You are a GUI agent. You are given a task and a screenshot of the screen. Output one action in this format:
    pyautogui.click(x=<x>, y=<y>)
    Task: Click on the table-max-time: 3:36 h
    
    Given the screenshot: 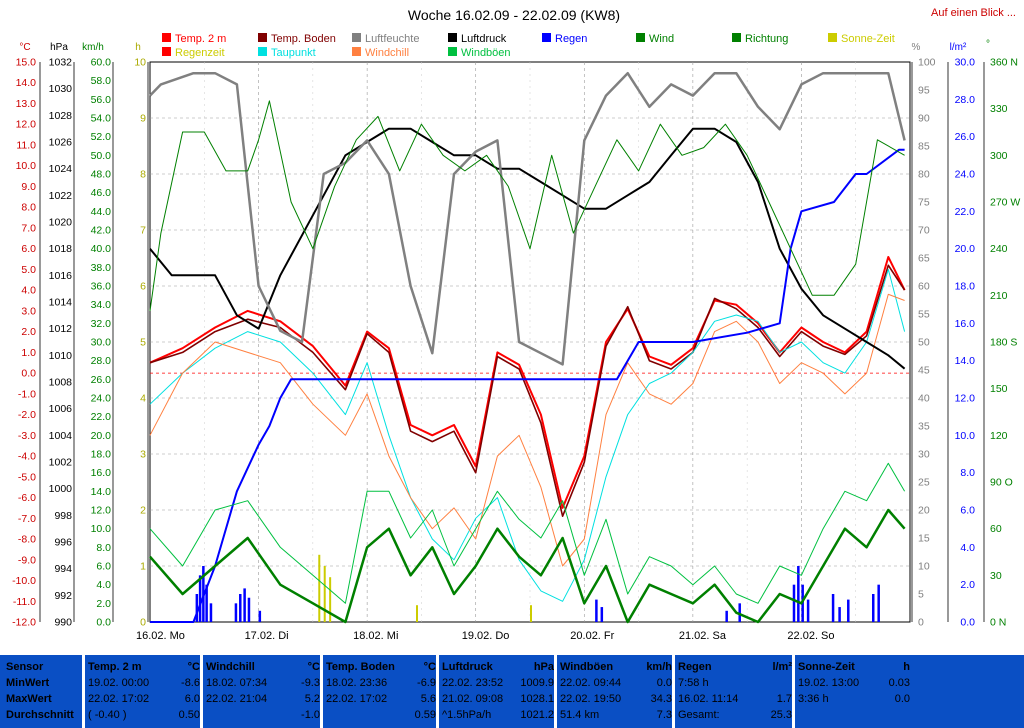 What is the action you would take?
    pyautogui.click(x=813, y=699)
    